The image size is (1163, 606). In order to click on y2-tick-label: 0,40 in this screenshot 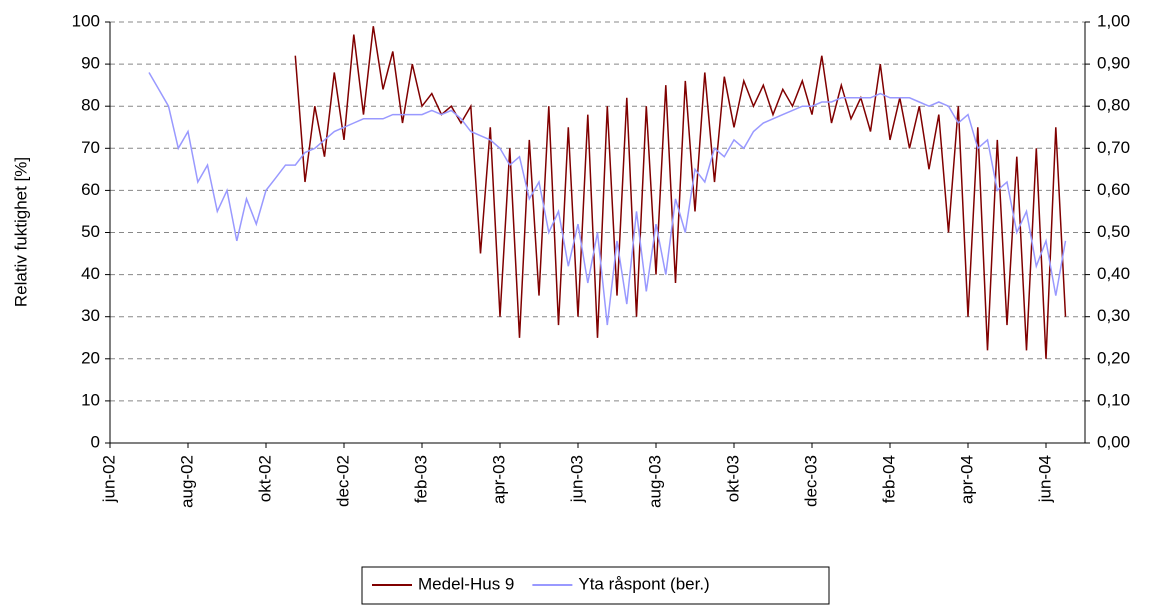, I will do `click(1113, 273)`.